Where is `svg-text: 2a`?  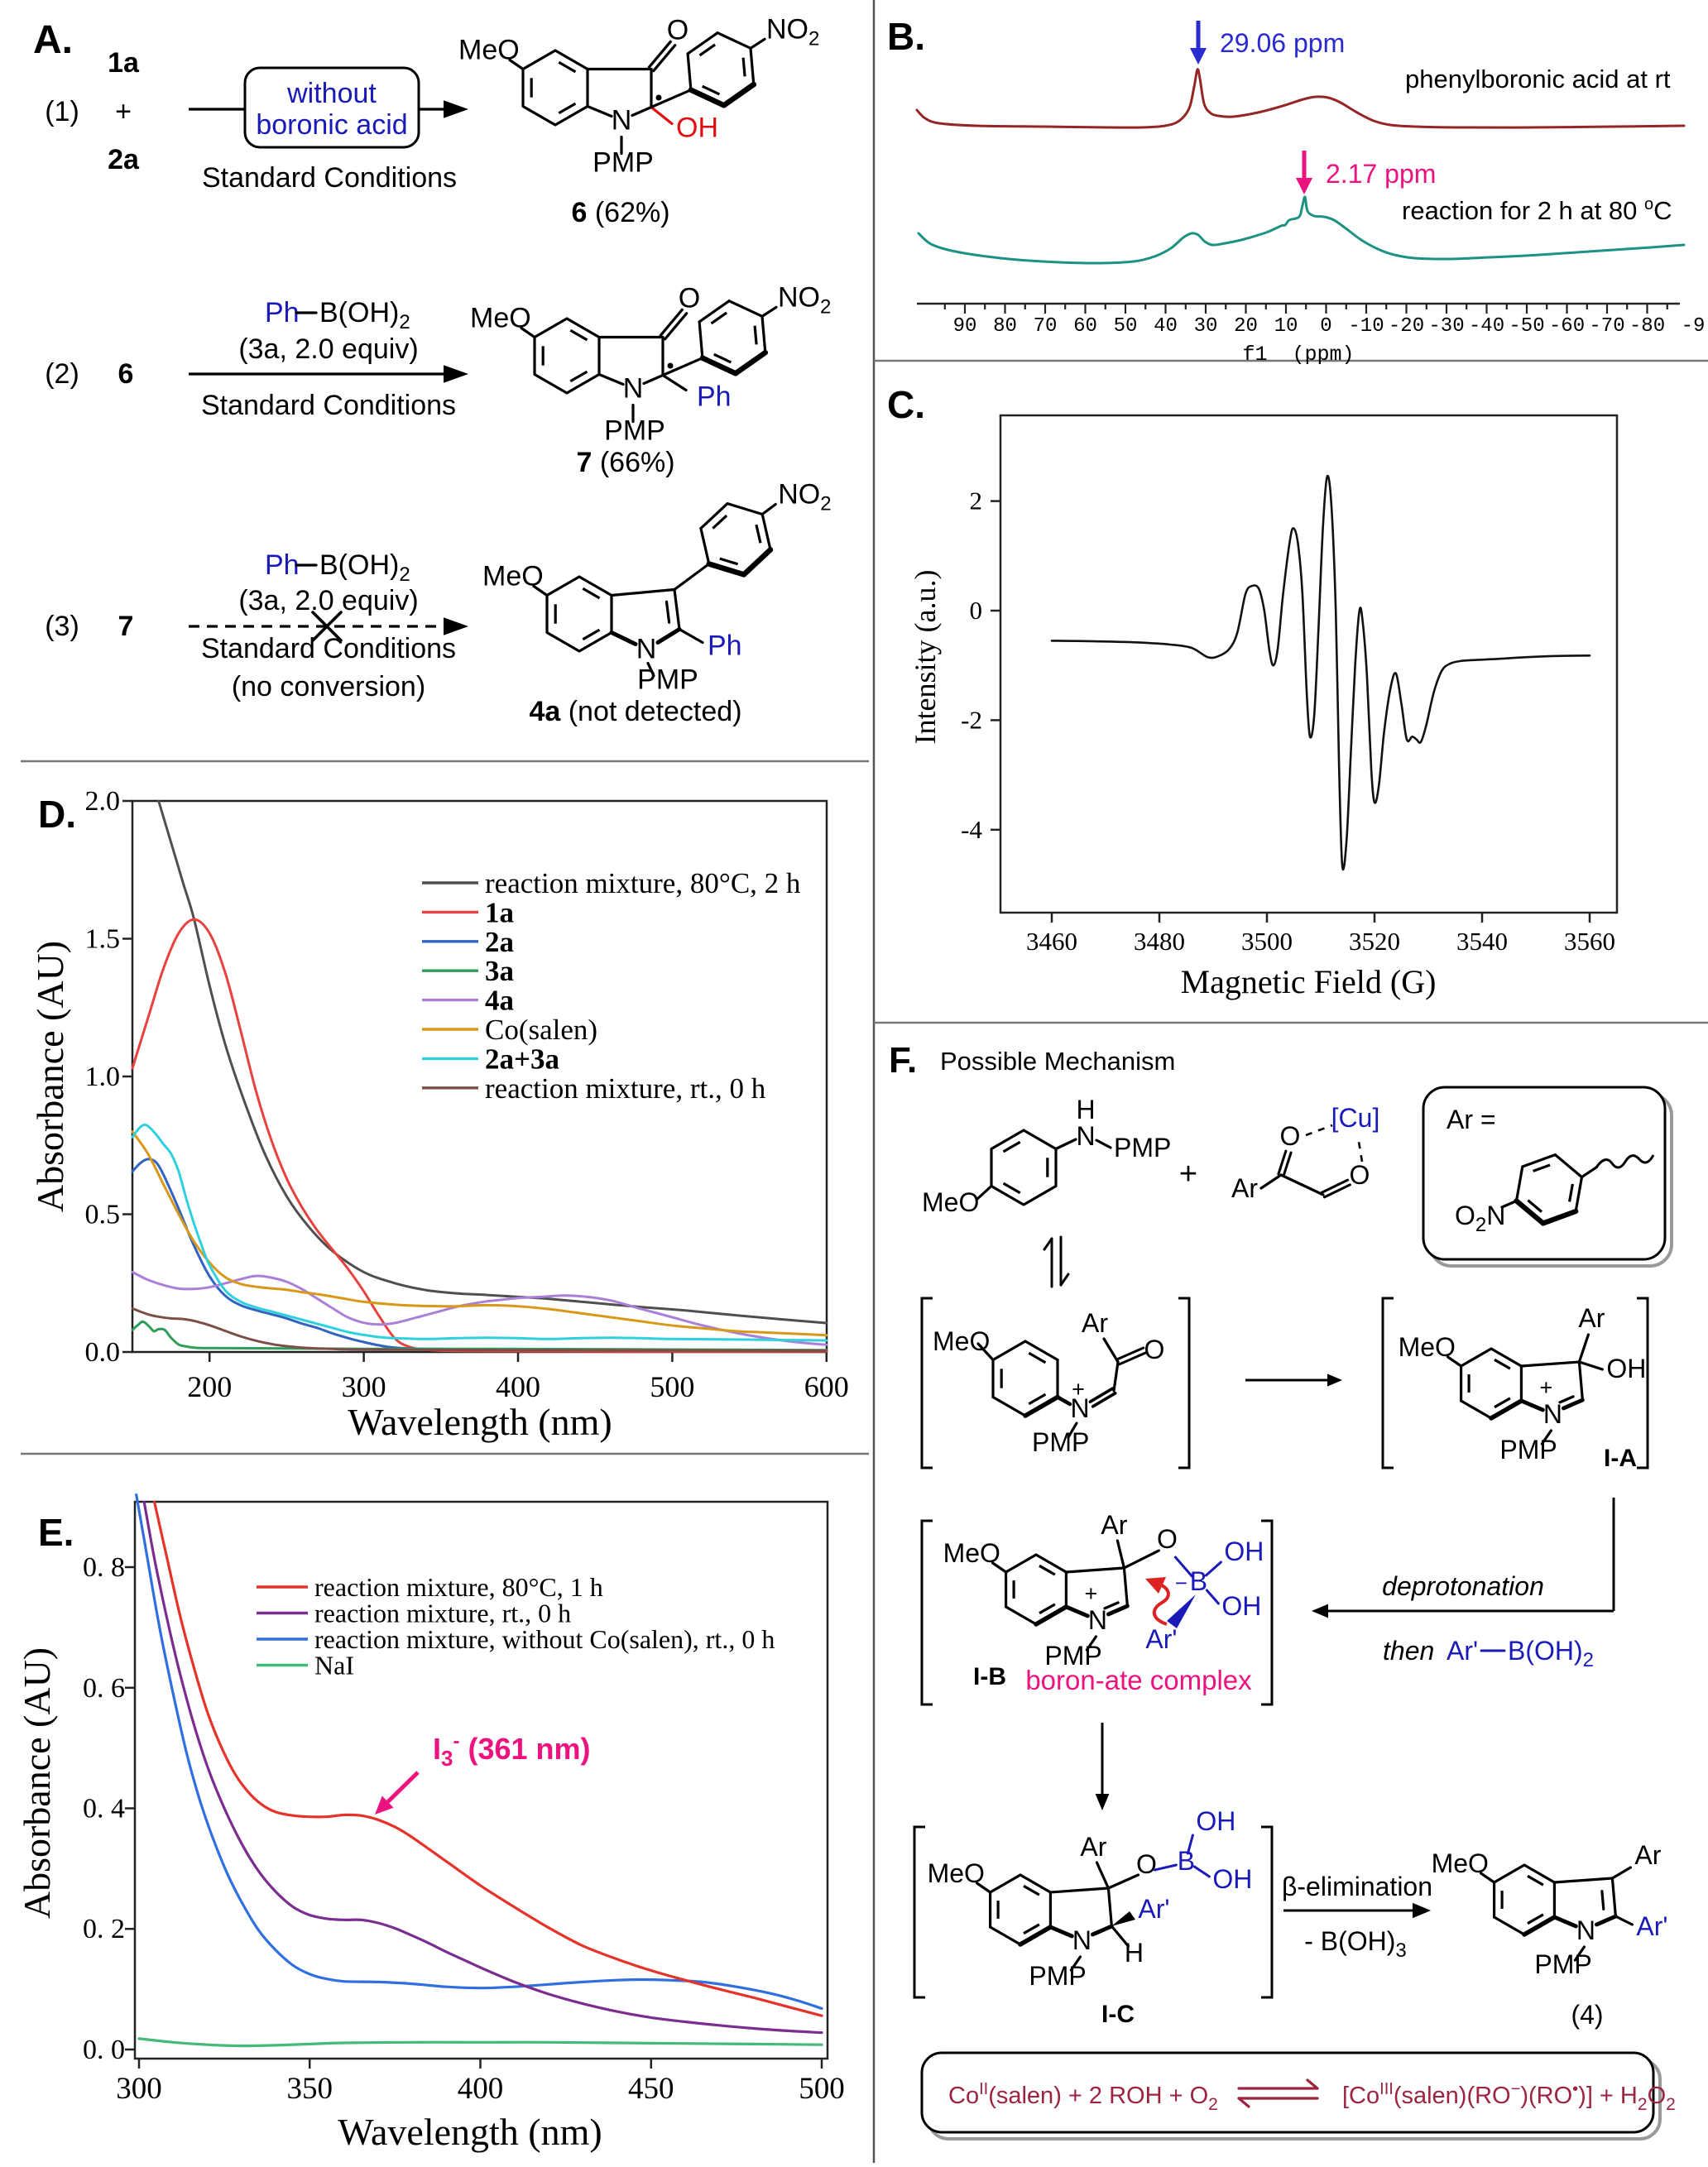 svg-text: 2a is located at coordinates (499, 942).